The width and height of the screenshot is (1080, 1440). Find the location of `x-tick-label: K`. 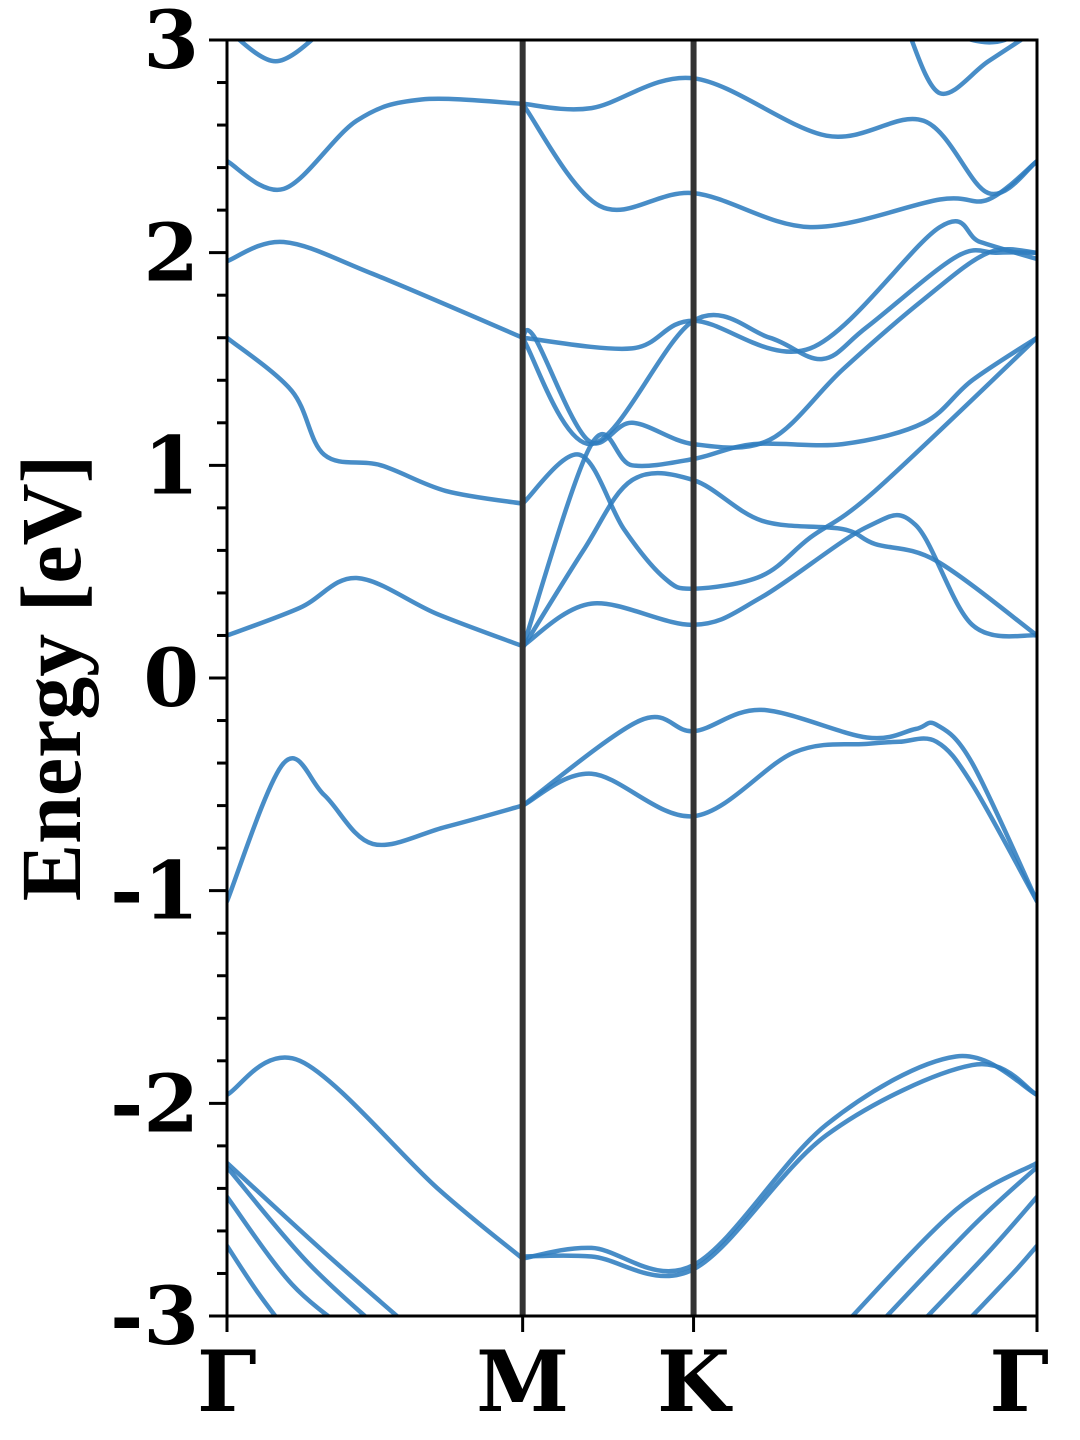

x-tick-label: K is located at coordinates (695, 1381).